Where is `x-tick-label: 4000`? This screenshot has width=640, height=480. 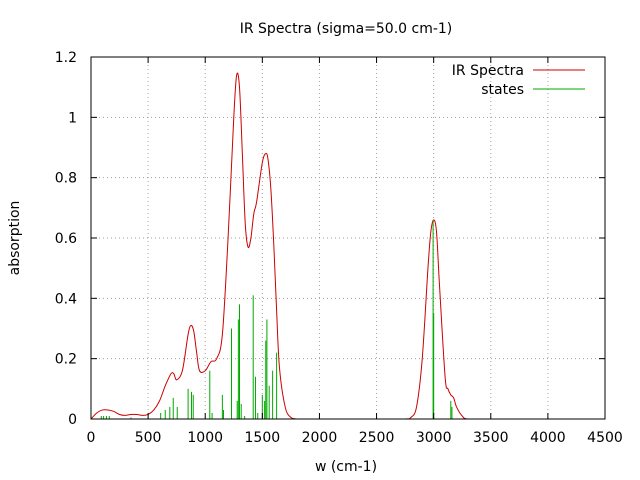 x-tick-label: 4000 is located at coordinates (548, 438).